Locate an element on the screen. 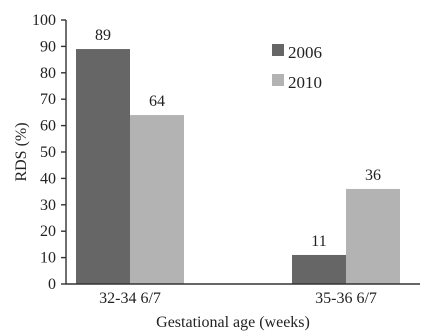 This screenshot has width=426, height=331. bar-2010-35-36 6/7 is located at coordinates (373, 236).